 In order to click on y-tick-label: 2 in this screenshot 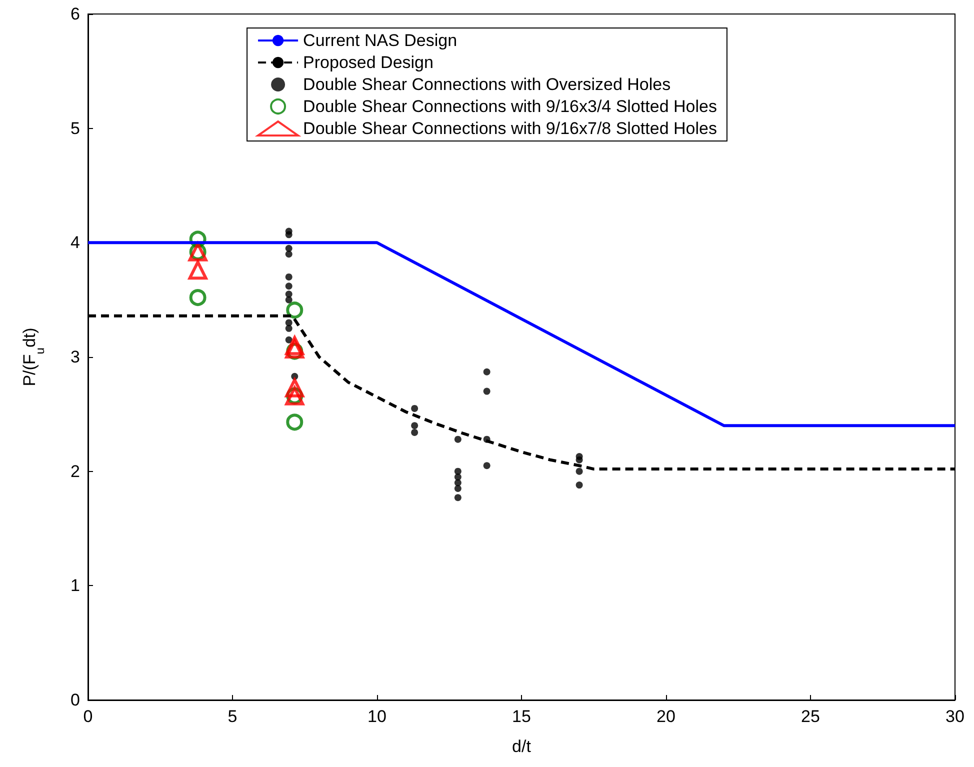, I will do `click(75, 471)`.